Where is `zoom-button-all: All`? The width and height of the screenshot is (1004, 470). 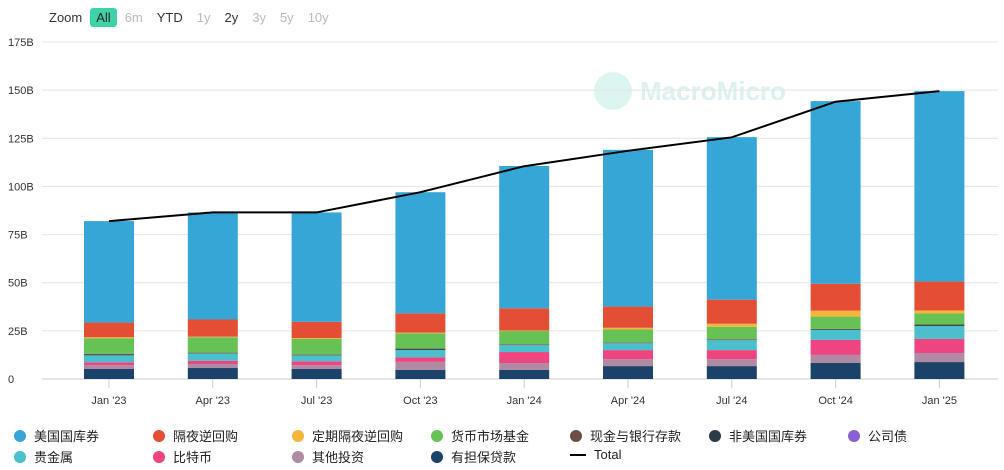
zoom-button-all: All is located at coordinates (103, 17).